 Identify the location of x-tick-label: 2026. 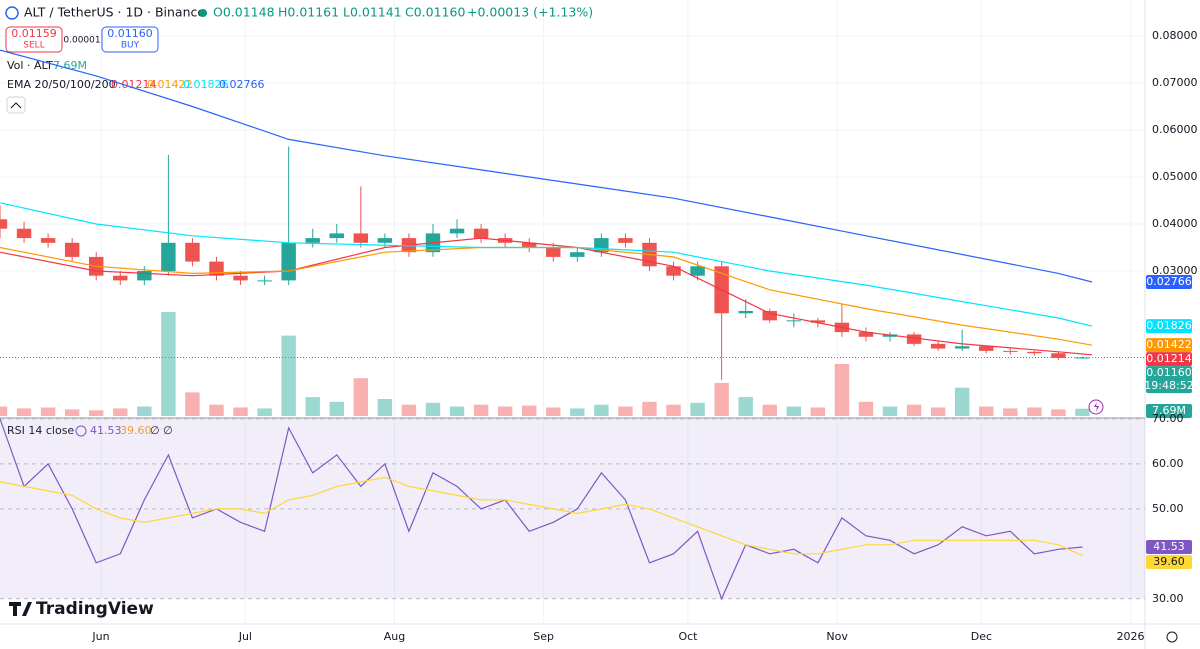
(1131, 636).